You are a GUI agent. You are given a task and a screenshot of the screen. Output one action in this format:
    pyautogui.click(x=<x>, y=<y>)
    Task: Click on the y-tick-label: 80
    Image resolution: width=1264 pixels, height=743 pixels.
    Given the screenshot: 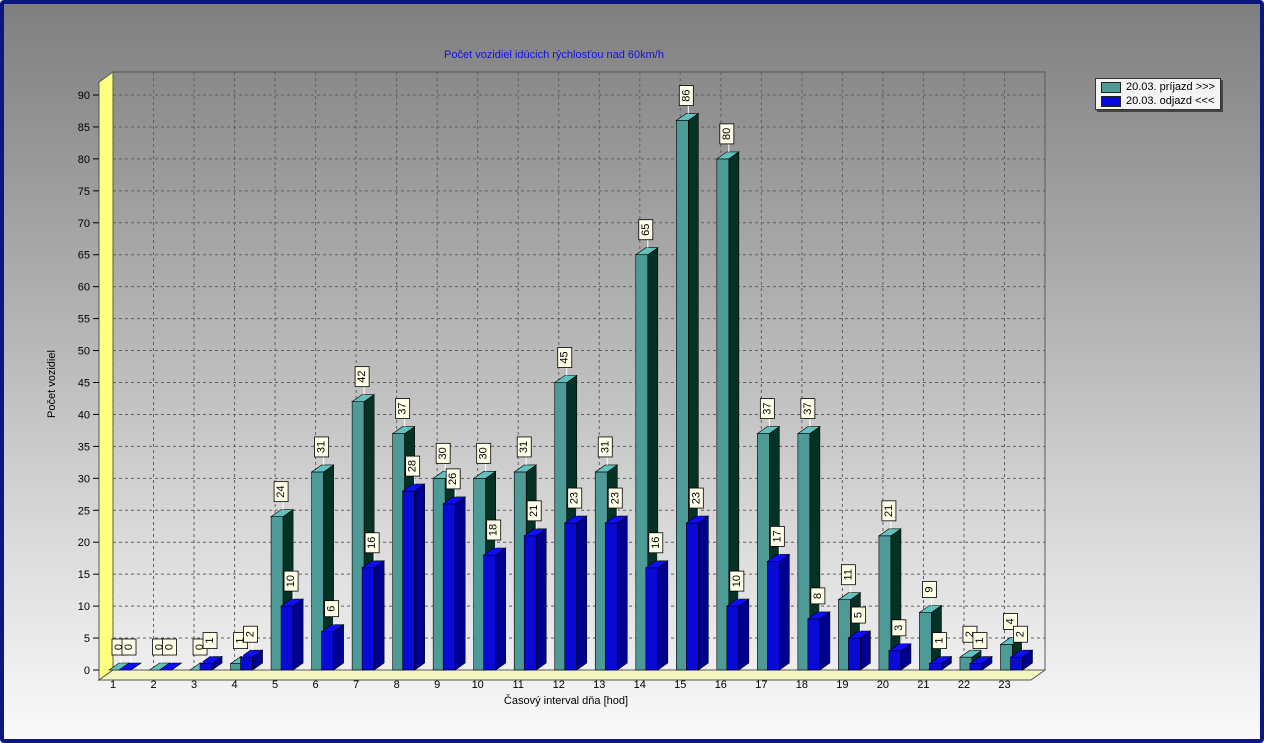 What is the action you would take?
    pyautogui.click(x=84, y=160)
    